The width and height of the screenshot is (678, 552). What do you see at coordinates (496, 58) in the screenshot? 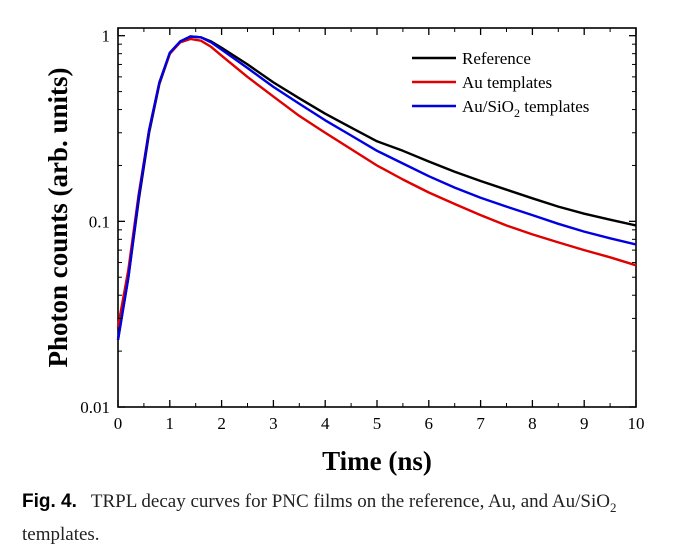
I see `legend-label-0: Reference` at bounding box center [496, 58].